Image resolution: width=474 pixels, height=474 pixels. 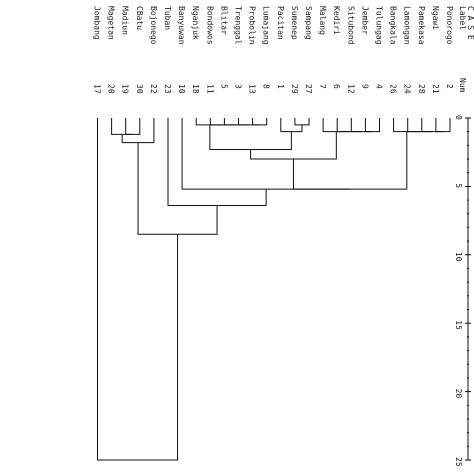 What do you see at coordinates (167, 89) in the screenshot?
I see `case-number: 23` at bounding box center [167, 89].